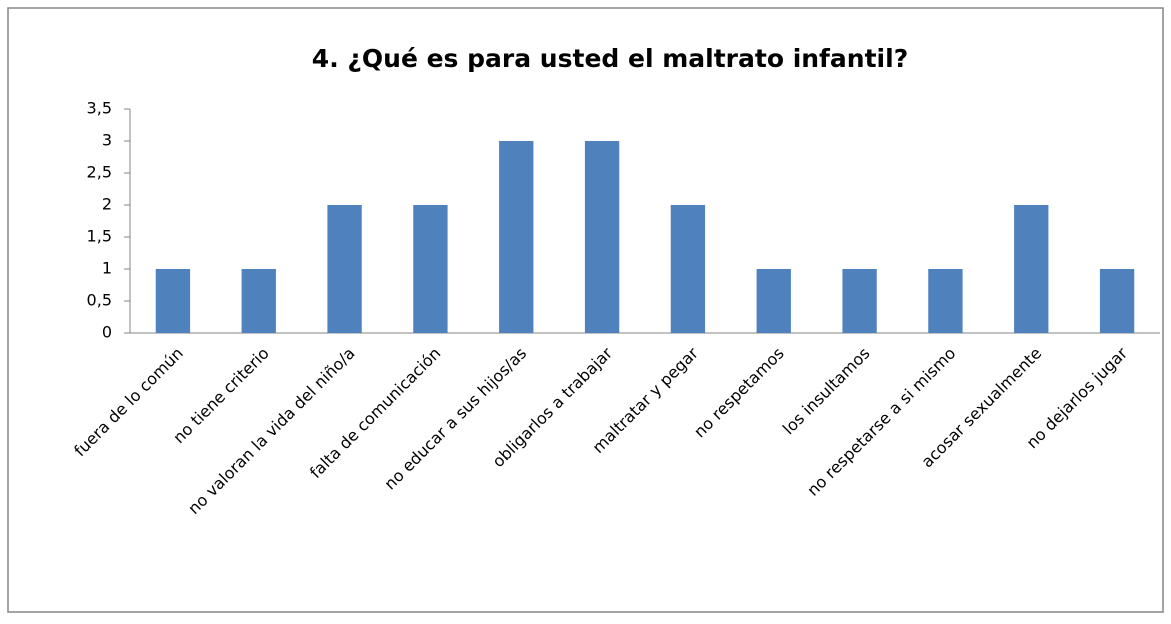 Image resolution: width=1171 pixels, height=624 pixels. I want to click on y-tick-label: 1, so click(107, 268).